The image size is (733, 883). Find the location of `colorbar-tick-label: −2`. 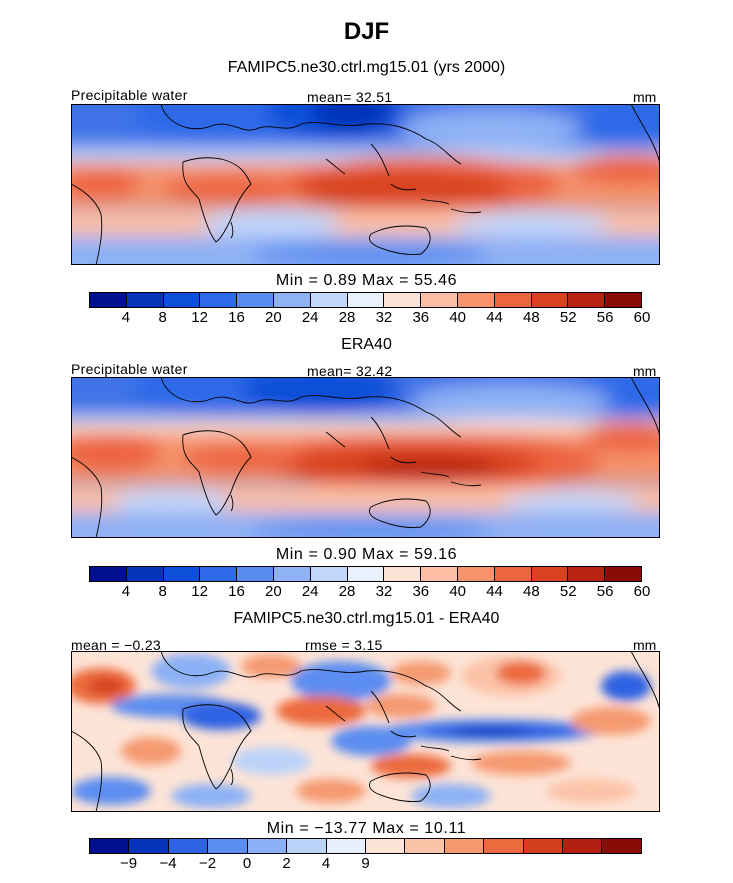

colorbar-tick-label: −2 is located at coordinates (207, 863).